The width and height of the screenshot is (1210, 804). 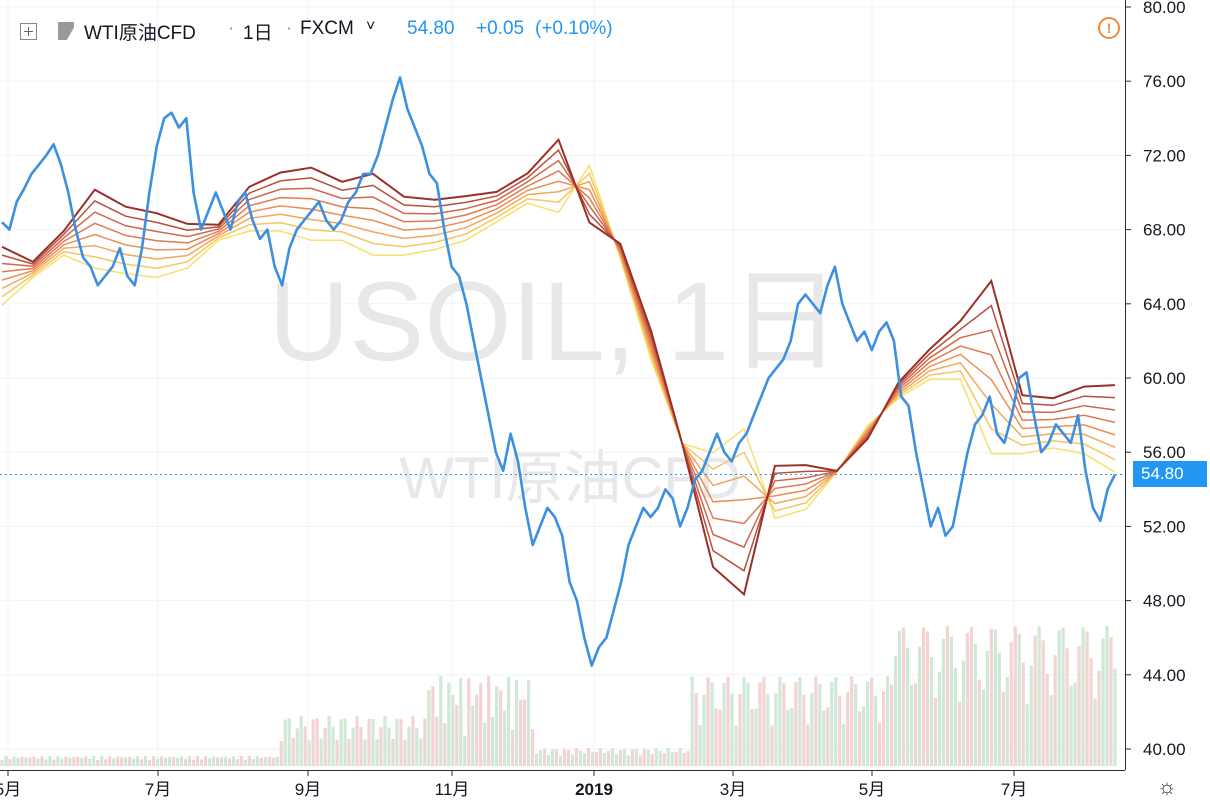 I want to click on y-tick-label: 80.00, so click(x=1164, y=8).